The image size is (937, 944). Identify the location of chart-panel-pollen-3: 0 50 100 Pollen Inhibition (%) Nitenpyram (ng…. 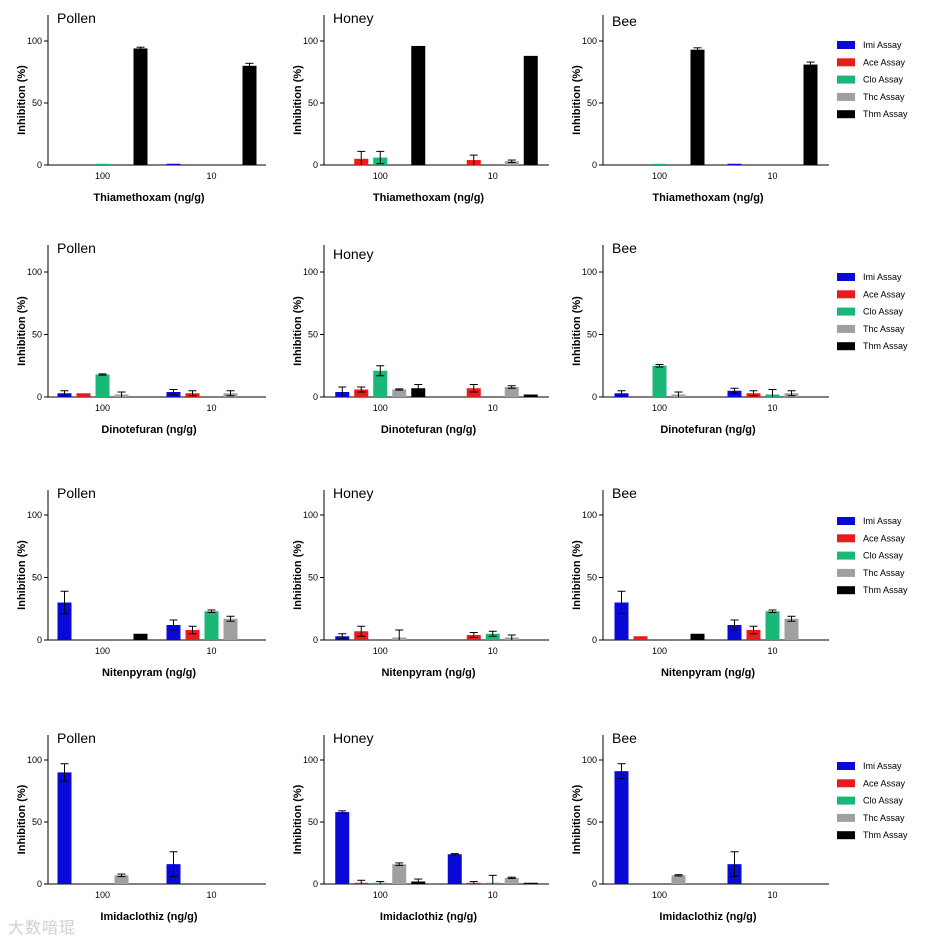
(141, 582).